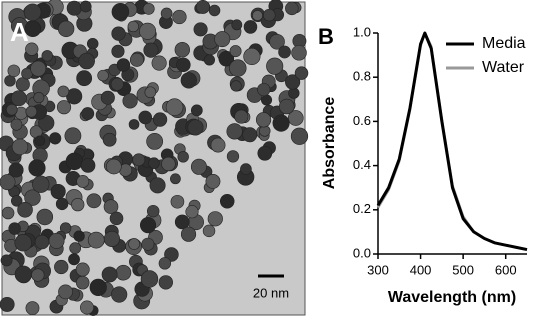 Image resolution: width=550 pixels, height=322 pixels. Describe the element at coordinates (362, 120) in the screenshot. I see `y-tick-label: 0.6` at that location.